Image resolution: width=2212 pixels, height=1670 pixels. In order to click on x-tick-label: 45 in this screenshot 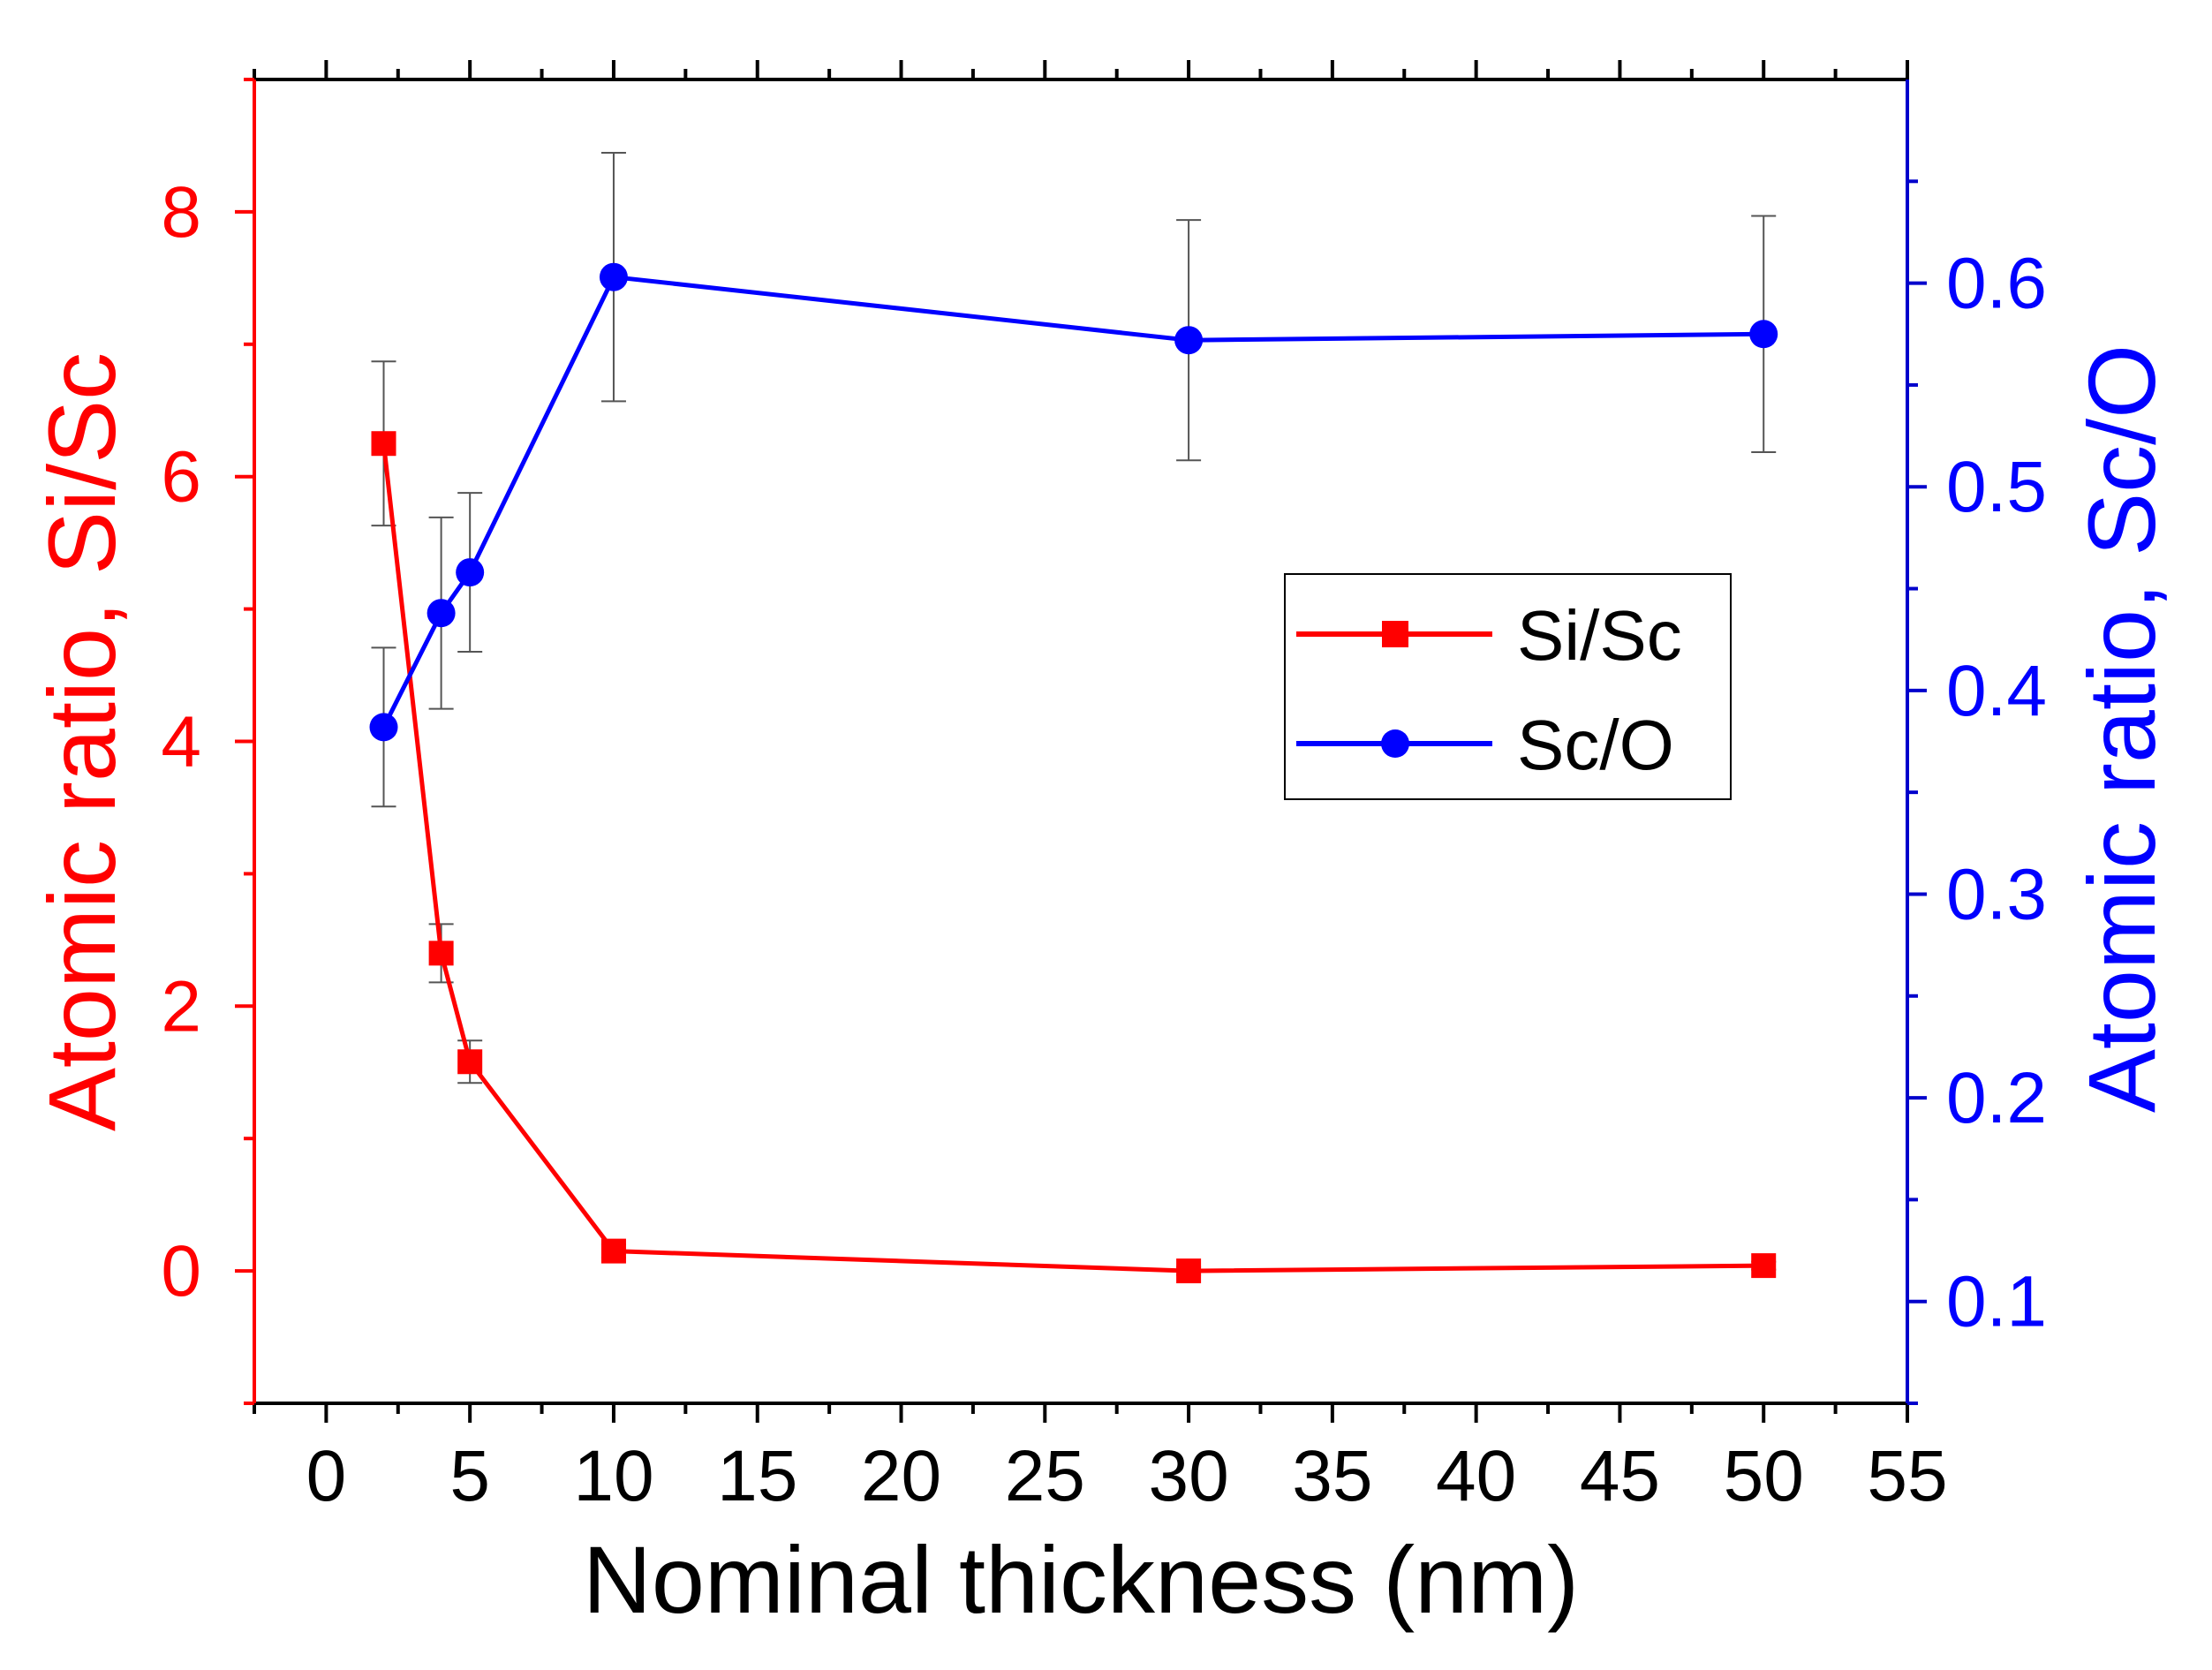, I will do `click(1620, 1476)`.